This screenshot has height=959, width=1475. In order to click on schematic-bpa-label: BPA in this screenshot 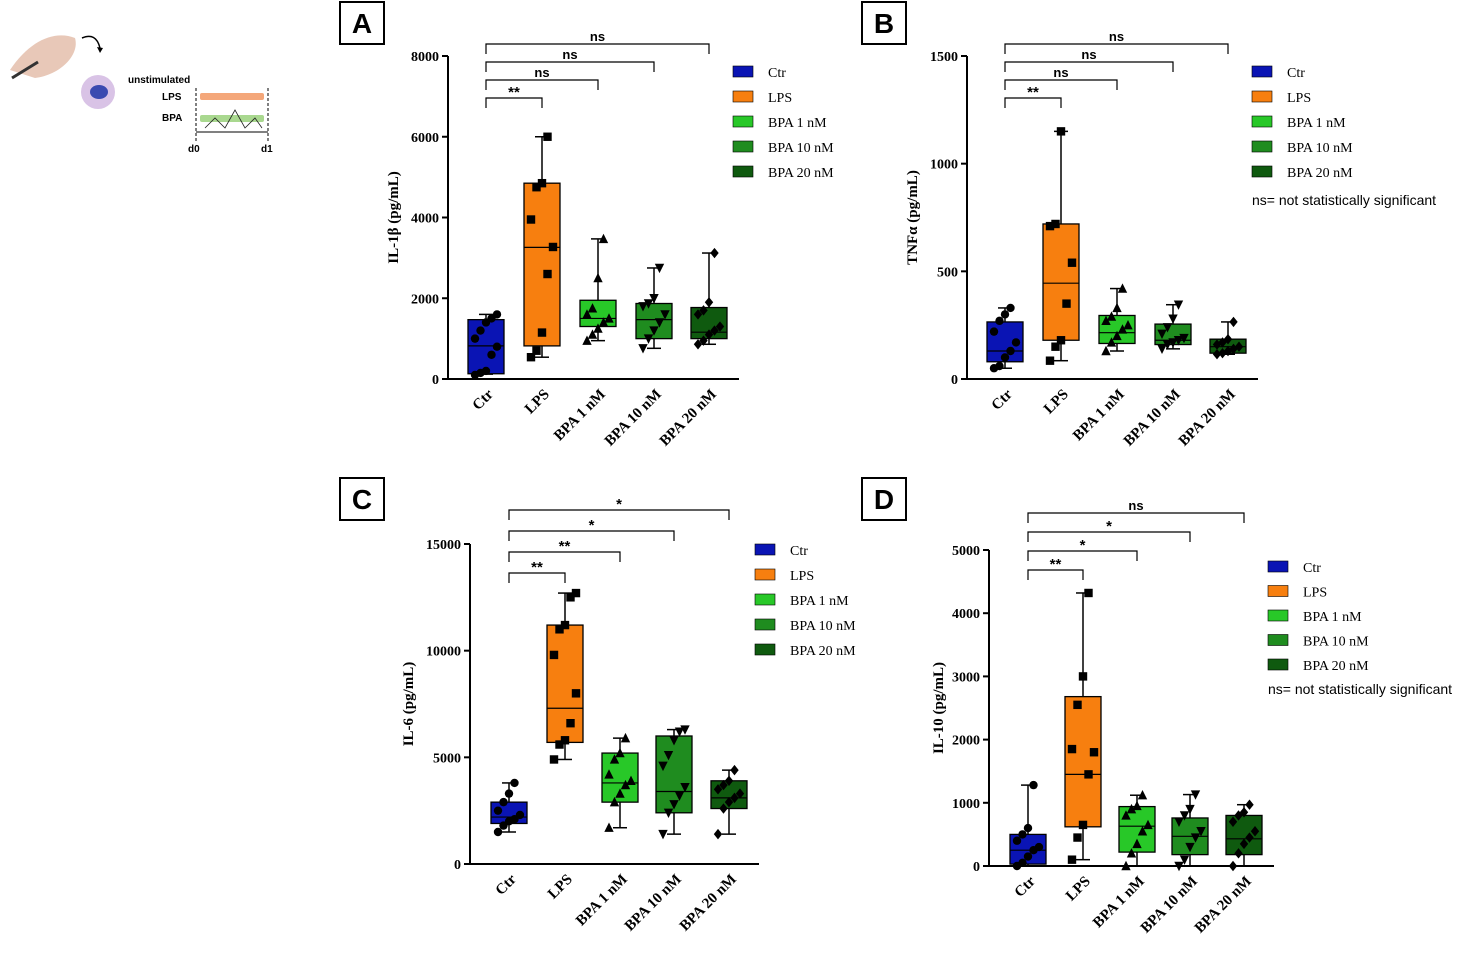, I will do `click(172, 118)`.